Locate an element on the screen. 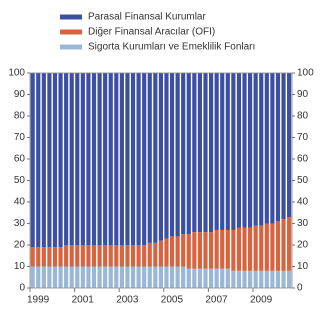  y-tick-label: 30 is located at coordinates (20, 223).